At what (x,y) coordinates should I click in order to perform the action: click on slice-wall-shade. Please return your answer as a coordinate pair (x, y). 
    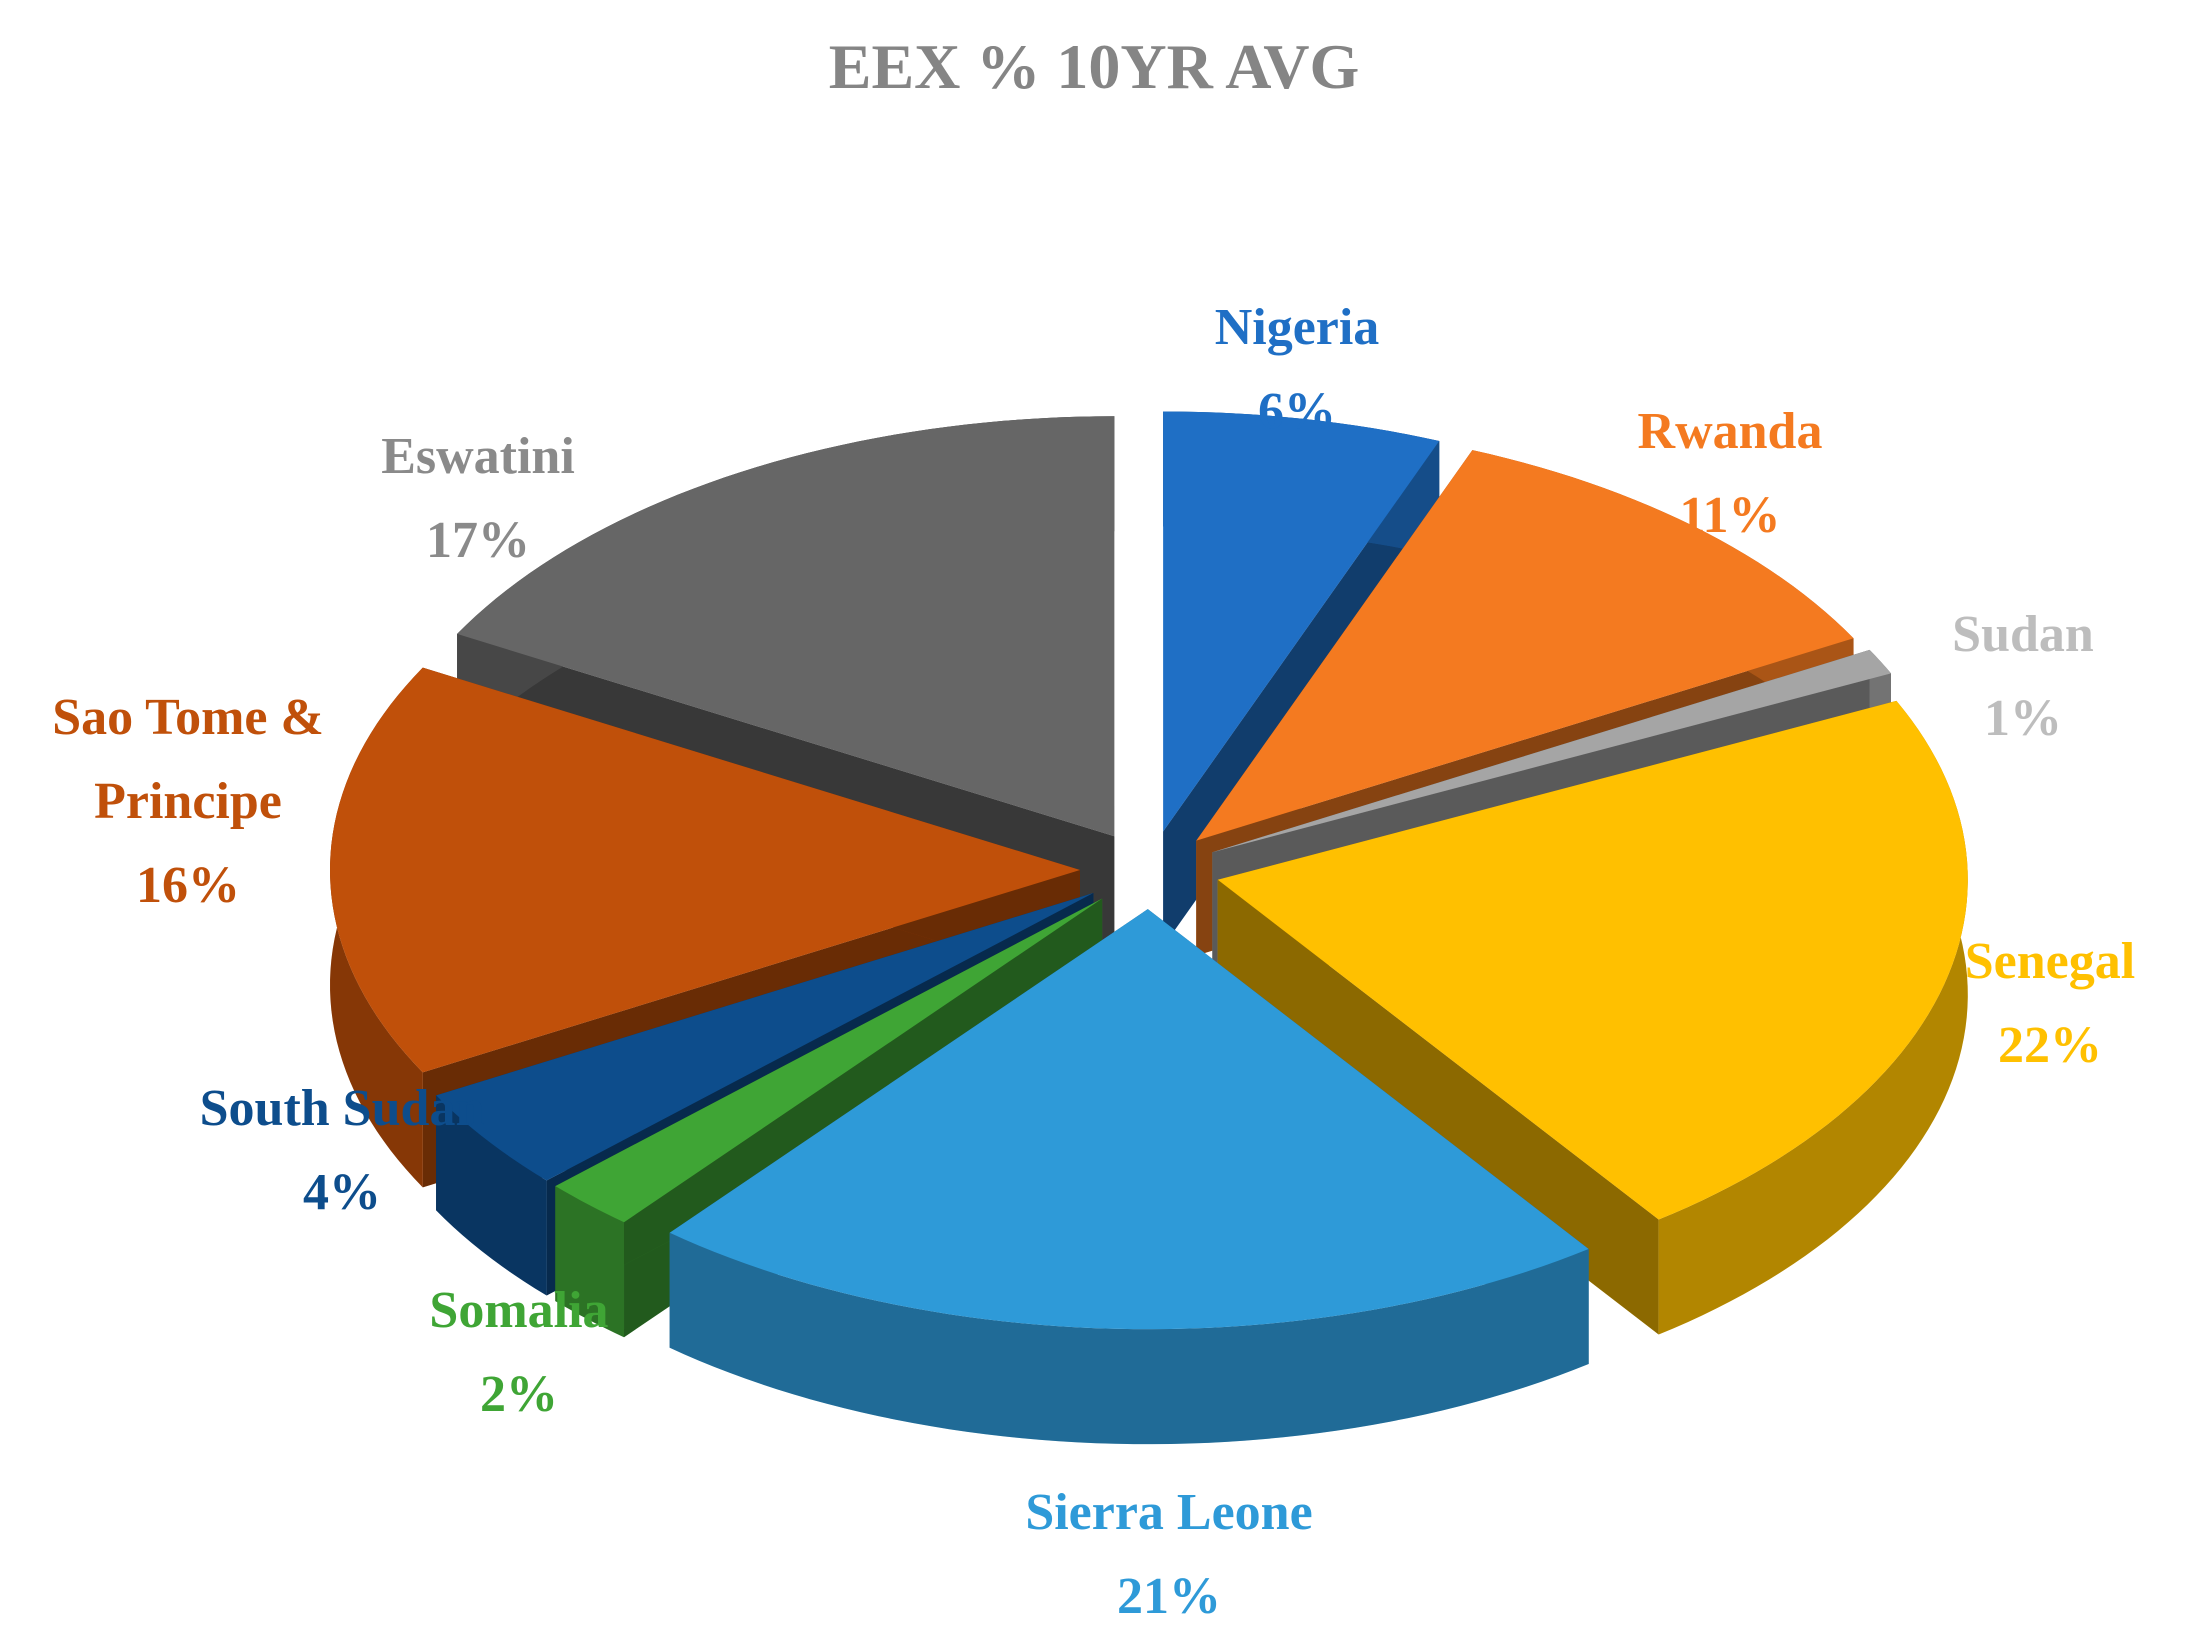
    Looking at the image, I should click on (829, 1100).